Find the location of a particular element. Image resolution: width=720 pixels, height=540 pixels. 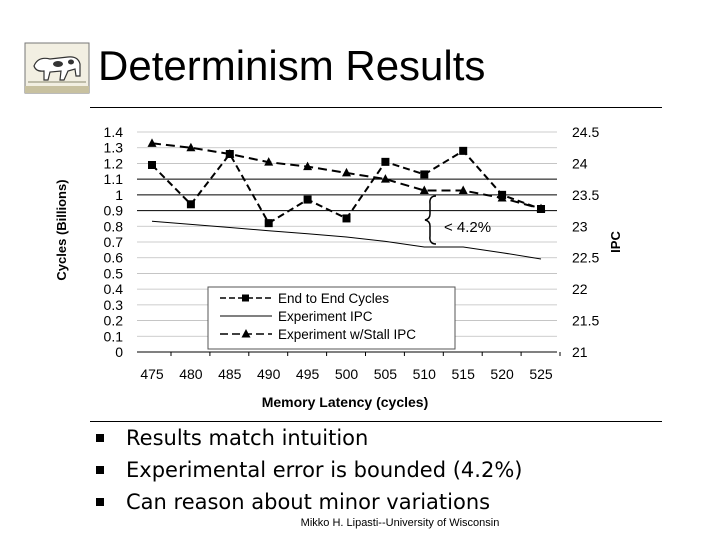

legend-label: Experiment w/Stall IPC is located at coordinates (347, 334).